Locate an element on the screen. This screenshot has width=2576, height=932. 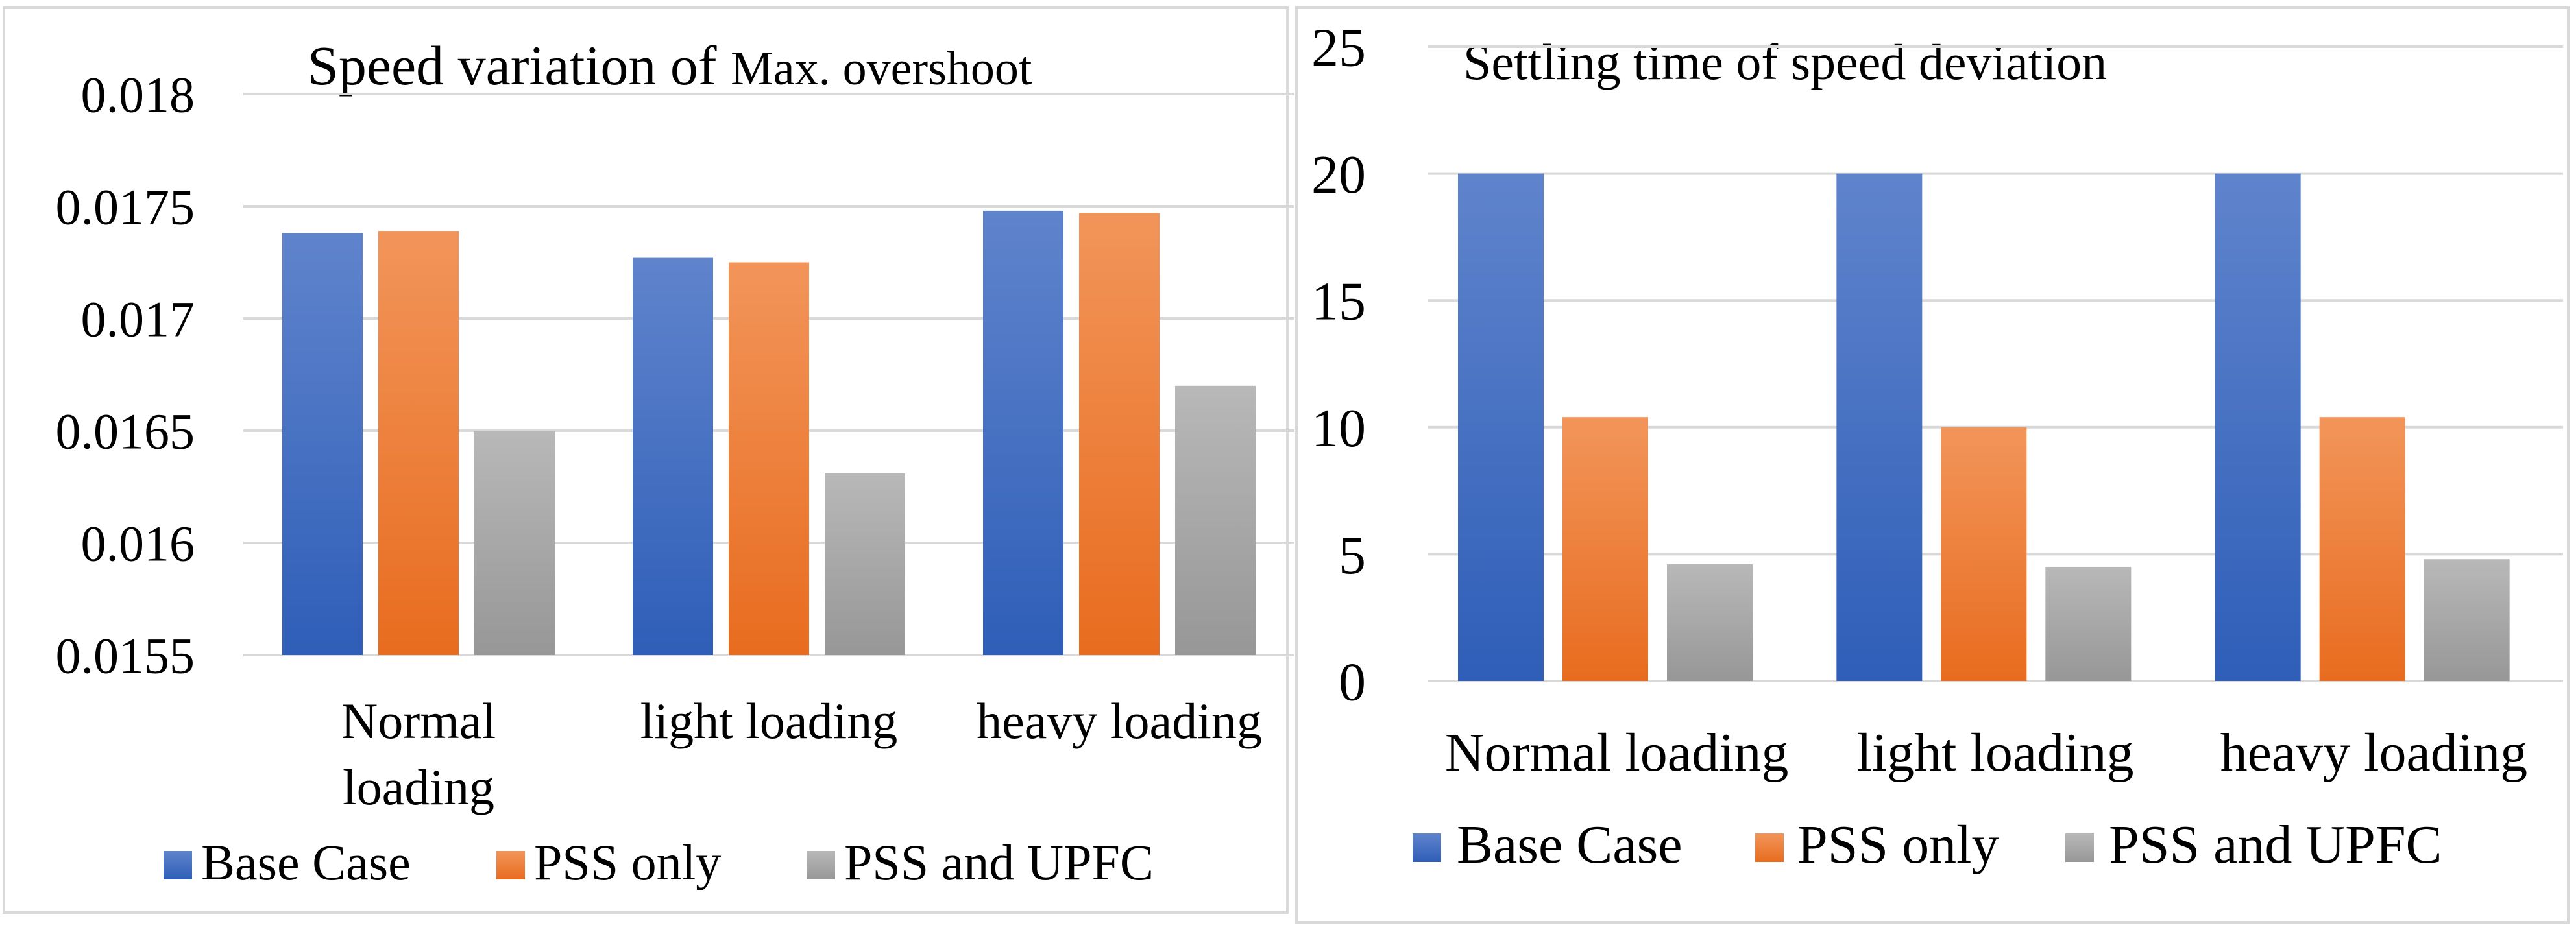
chart-right-y-tick-label: 20 is located at coordinates (1338, 175).